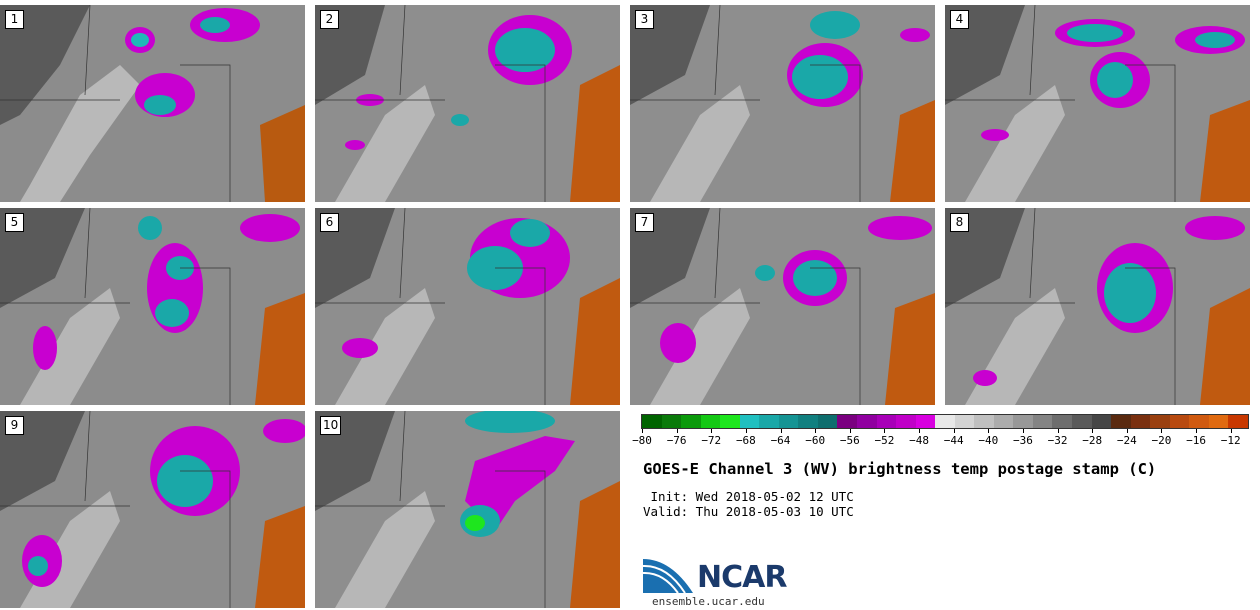 This screenshot has height=610, width=1260. I want to click on colorbar-tick-label: −20, so click(1161, 440).